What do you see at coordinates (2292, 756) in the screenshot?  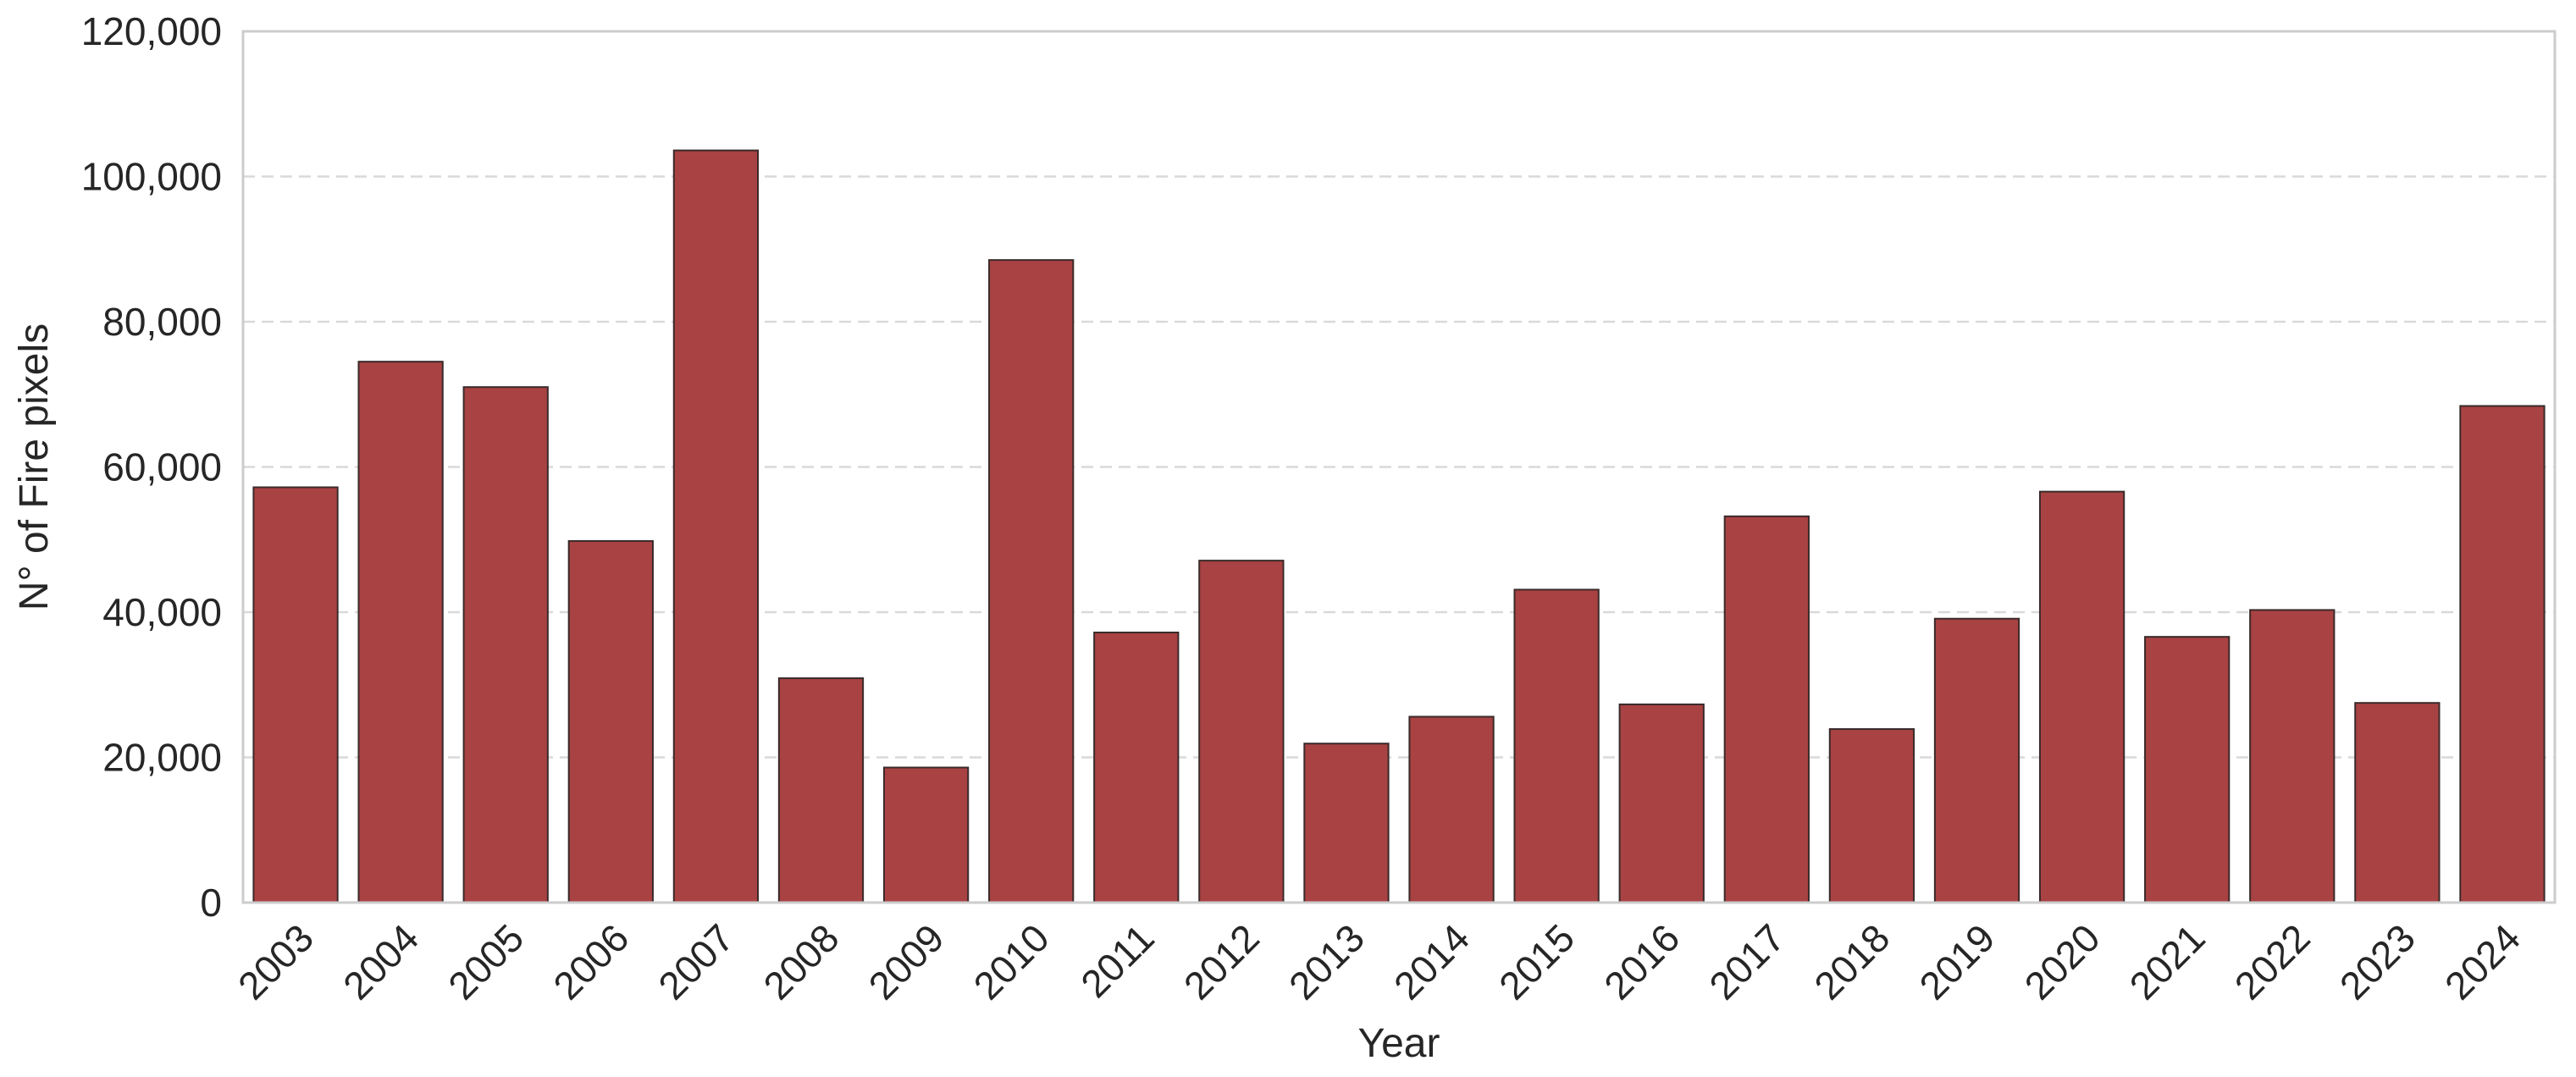 I see `bar-2022` at bounding box center [2292, 756].